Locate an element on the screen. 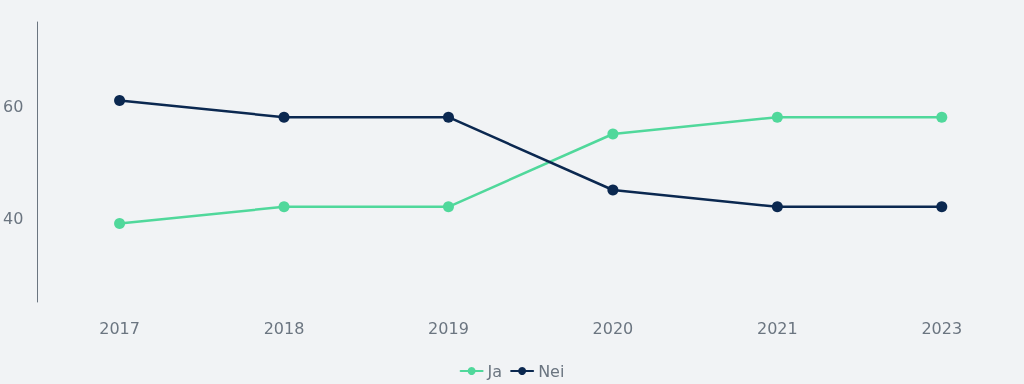 Image resolution: width=1024 pixels, height=384 pixels. x-tick-label: 2020 is located at coordinates (613, 328).